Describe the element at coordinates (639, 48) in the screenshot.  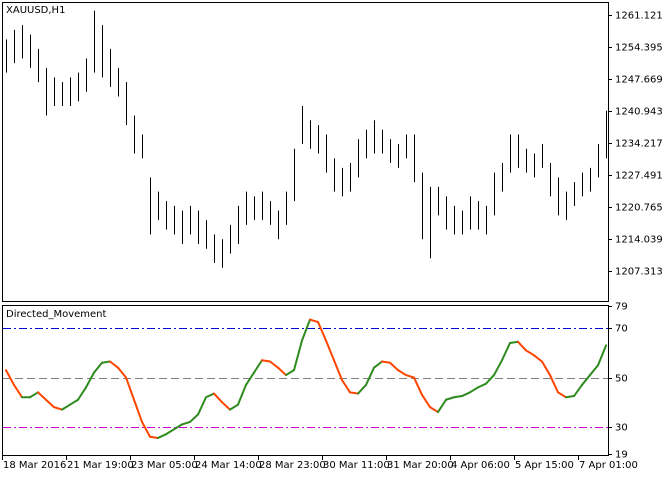
I see `y-tick-label: 1254.395` at that location.